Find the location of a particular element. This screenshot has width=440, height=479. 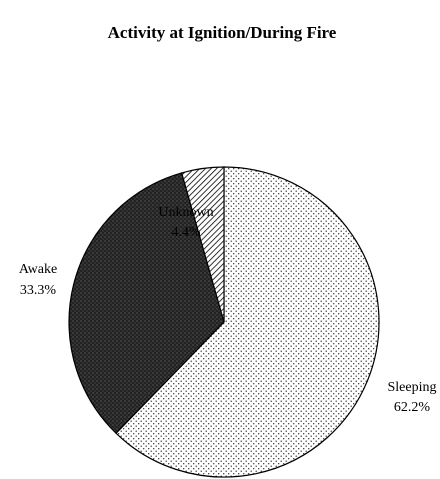

slice-value-label: 4.4% is located at coordinates (186, 232).